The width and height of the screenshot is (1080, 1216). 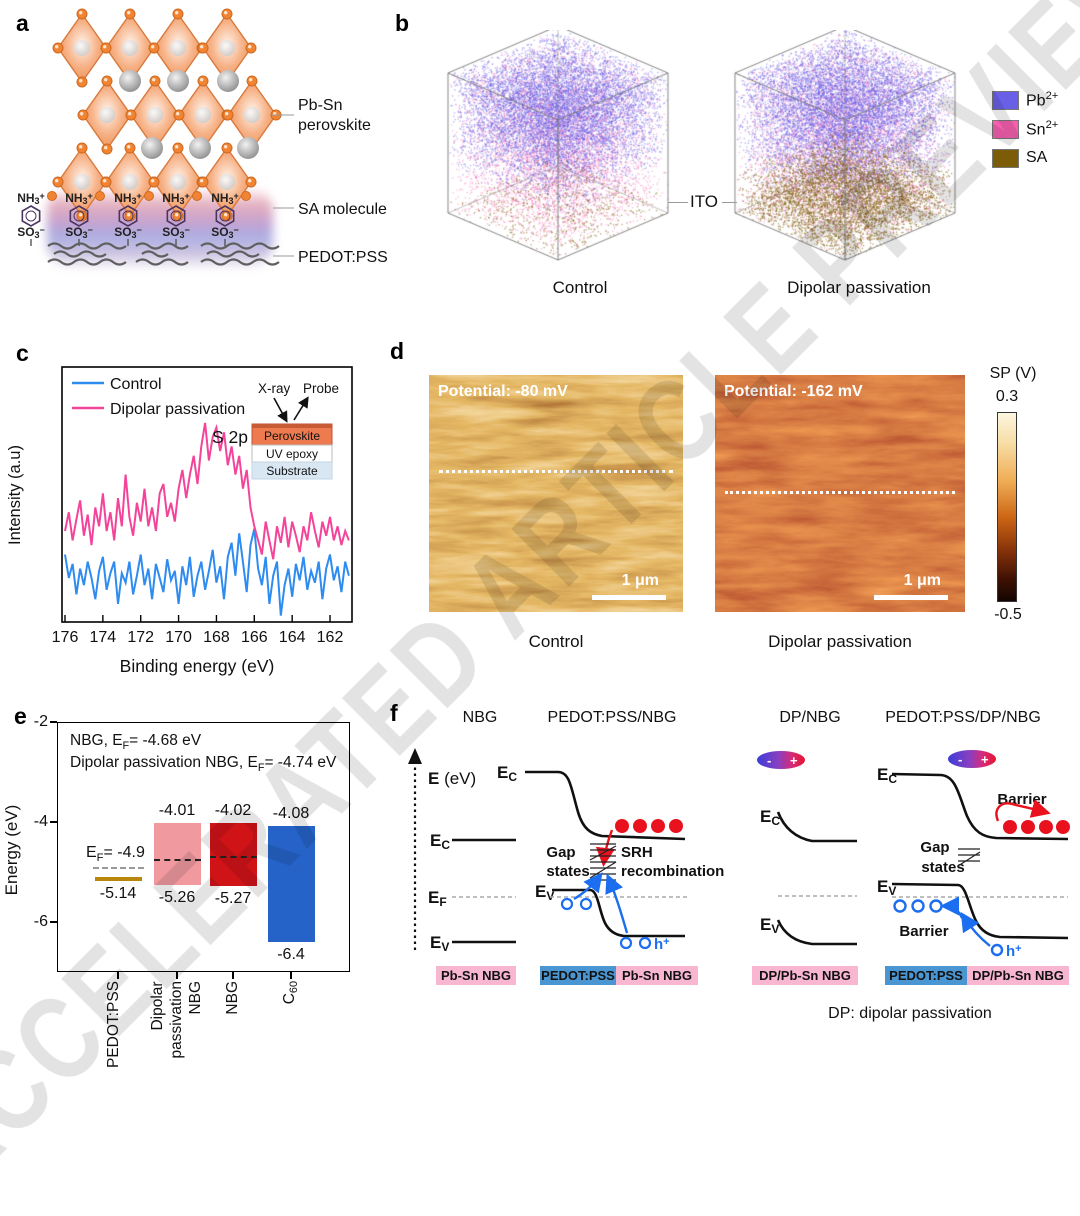 I want to click on panel-letter-f: f, so click(x=394, y=713).